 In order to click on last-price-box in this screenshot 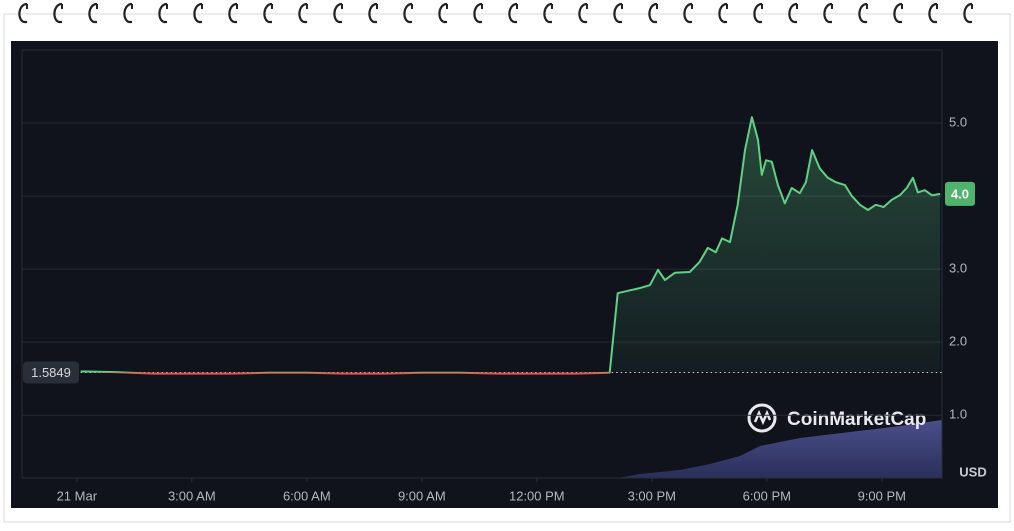, I will do `click(960, 193)`.